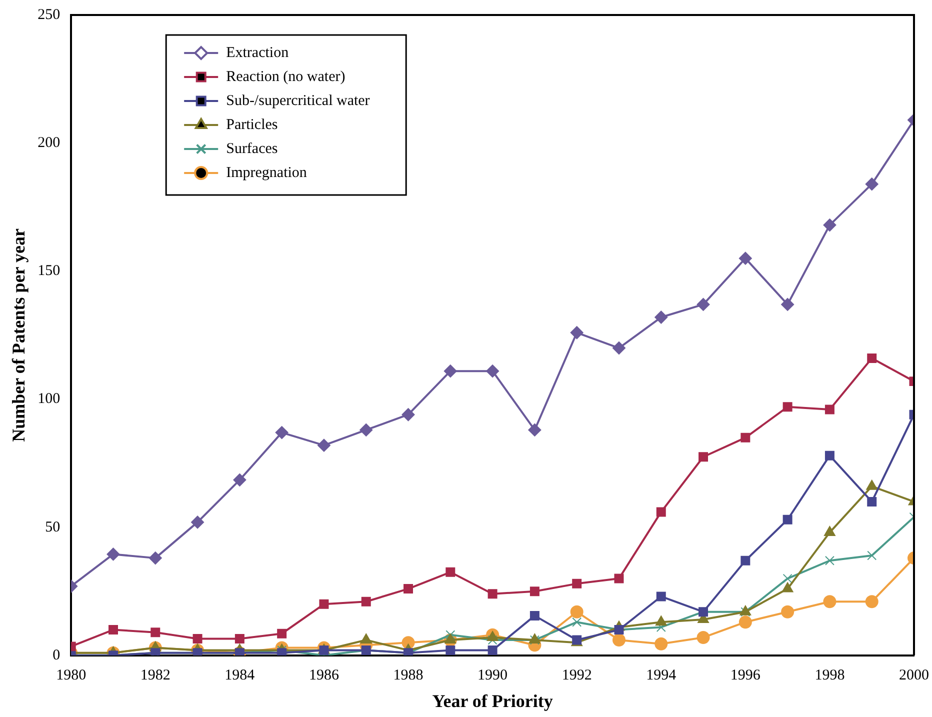 The height and width of the screenshot is (717, 932). What do you see at coordinates (408, 675) in the screenshot?
I see `x-tick-label: 1988` at bounding box center [408, 675].